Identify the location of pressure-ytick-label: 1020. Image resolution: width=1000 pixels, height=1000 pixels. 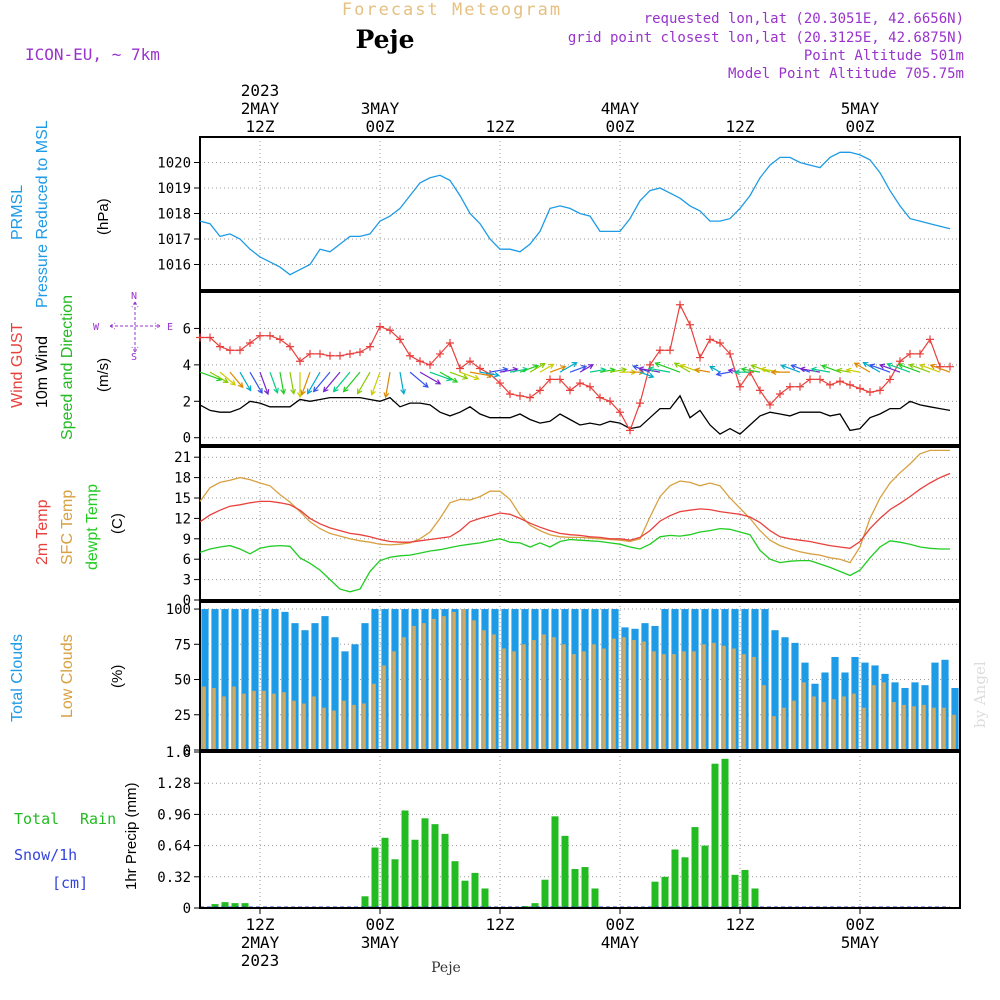
(174, 164).